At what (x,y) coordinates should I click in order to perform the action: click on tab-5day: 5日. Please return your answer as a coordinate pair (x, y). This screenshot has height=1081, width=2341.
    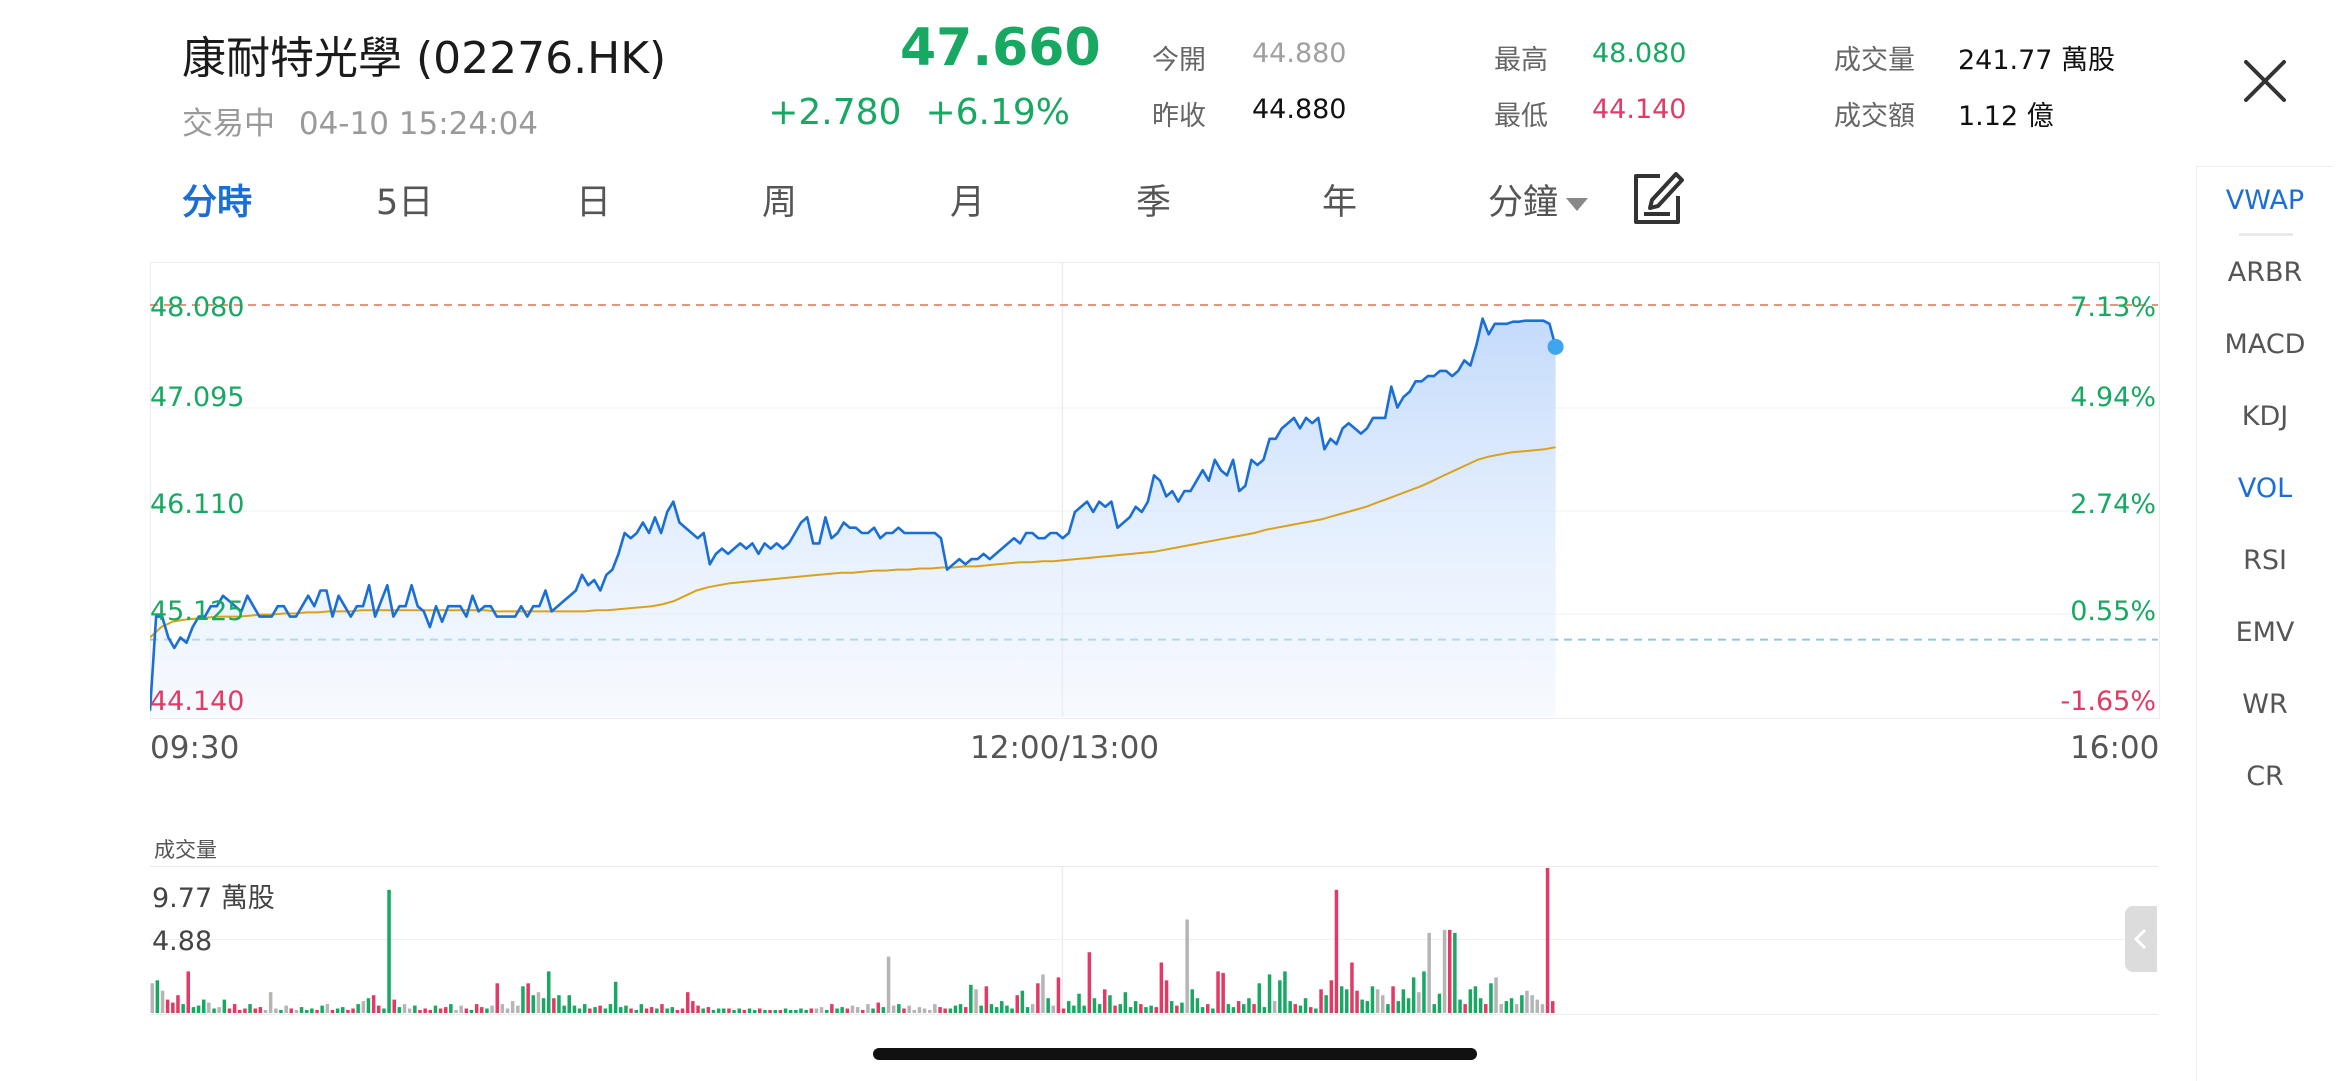
    Looking at the image, I should click on (405, 203).